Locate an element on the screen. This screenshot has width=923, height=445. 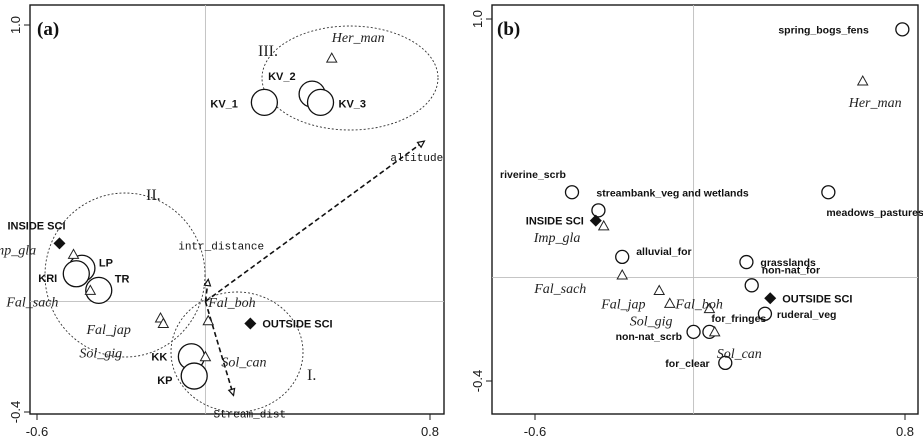
env-label: meadows_pastures is located at coordinates (874, 213).